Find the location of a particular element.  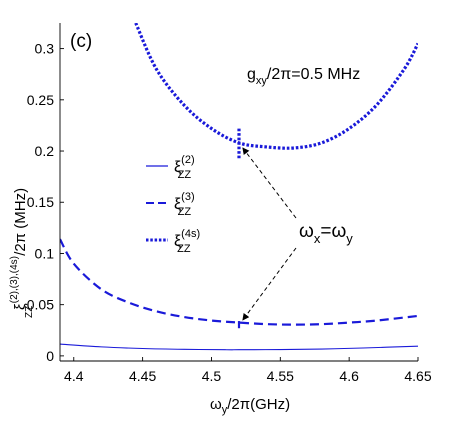

coupling-annotation: gxy/2π=0.5 MHz is located at coordinates (303, 76).